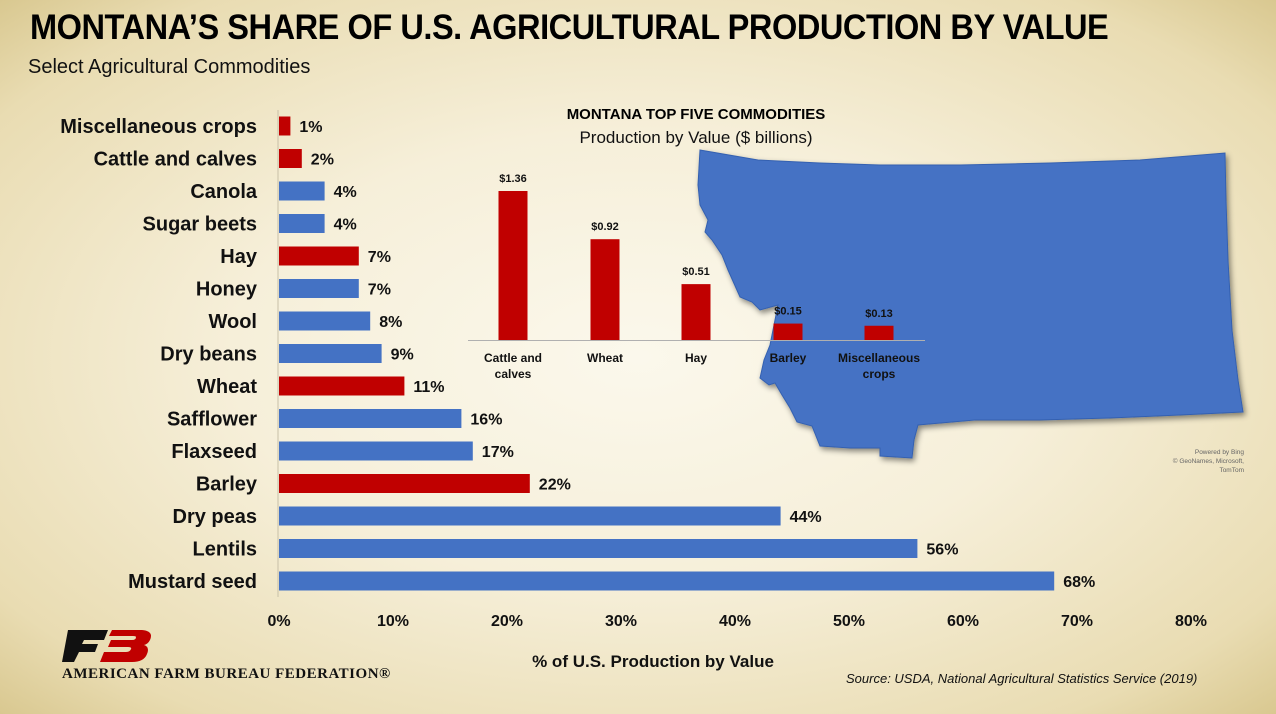 The image size is (1276, 714). Describe the element at coordinates (227, 387) in the screenshot. I see `category-label: Wheat` at that location.